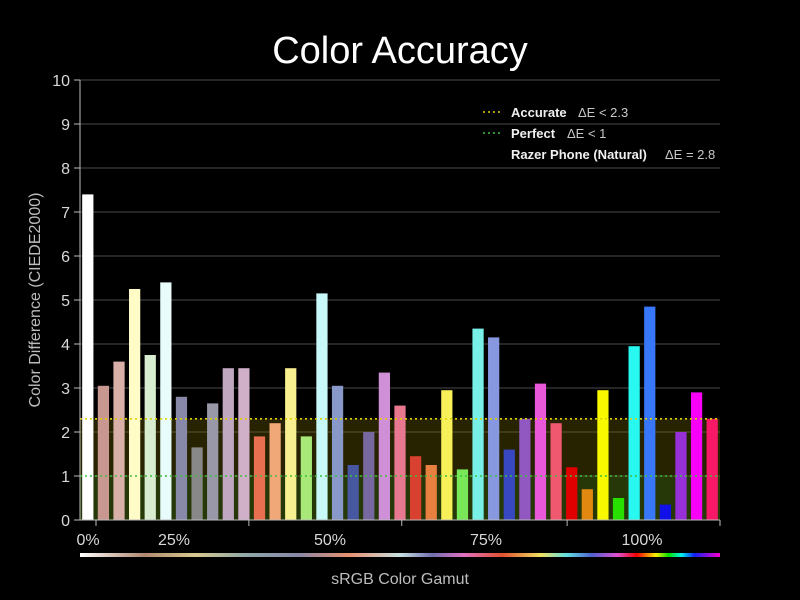 This screenshot has width=800, height=600. What do you see at coordinates (65, 301) in the screenshot?
I see `y-tick-label: 5` at bounding box center [65, 301].